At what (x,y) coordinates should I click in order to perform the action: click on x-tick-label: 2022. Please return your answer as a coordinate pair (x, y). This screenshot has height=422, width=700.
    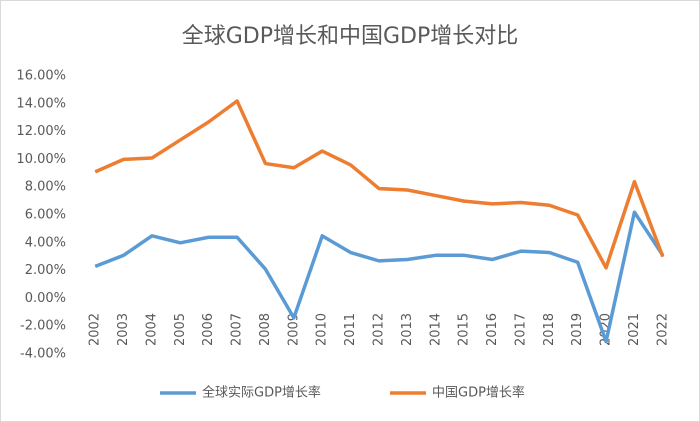
    Looking at the image, I should click on (662, 329).